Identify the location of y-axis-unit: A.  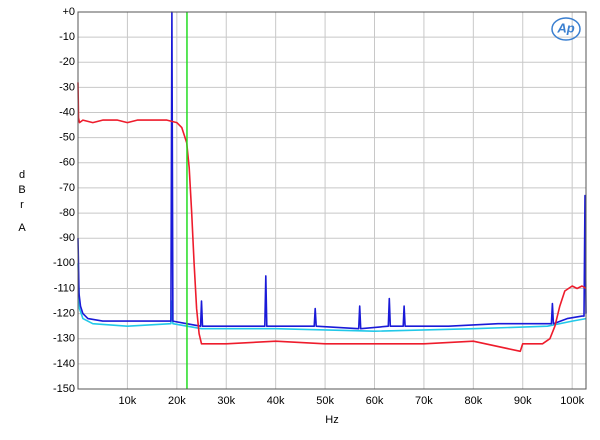
(22, 228).